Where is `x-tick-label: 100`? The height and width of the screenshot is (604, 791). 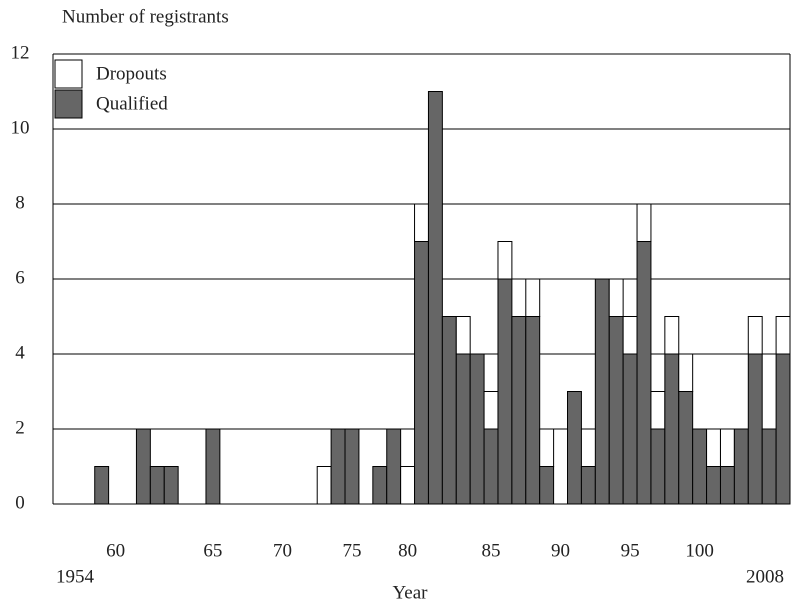 x-tick-label: 100 is located at coordinates (699, 550).